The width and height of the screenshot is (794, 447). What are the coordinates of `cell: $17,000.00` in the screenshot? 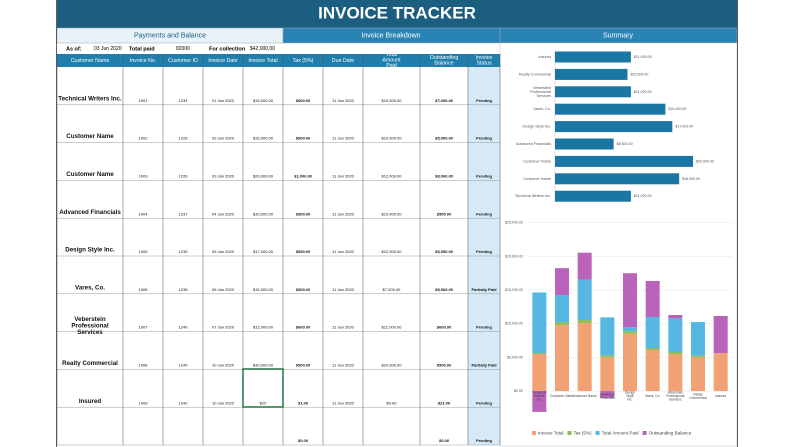 It's located at (263, 251).